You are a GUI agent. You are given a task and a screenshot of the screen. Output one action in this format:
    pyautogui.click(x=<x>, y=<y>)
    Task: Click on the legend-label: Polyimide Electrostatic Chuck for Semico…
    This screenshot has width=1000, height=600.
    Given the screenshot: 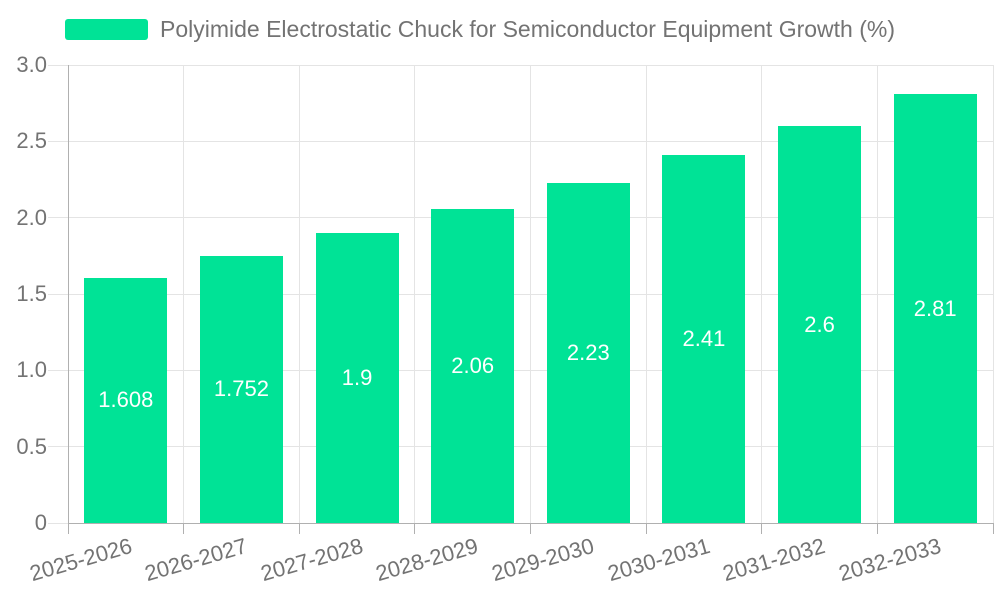 What is the action you would take?
    pyautogui.click(x=528, y=29)
    